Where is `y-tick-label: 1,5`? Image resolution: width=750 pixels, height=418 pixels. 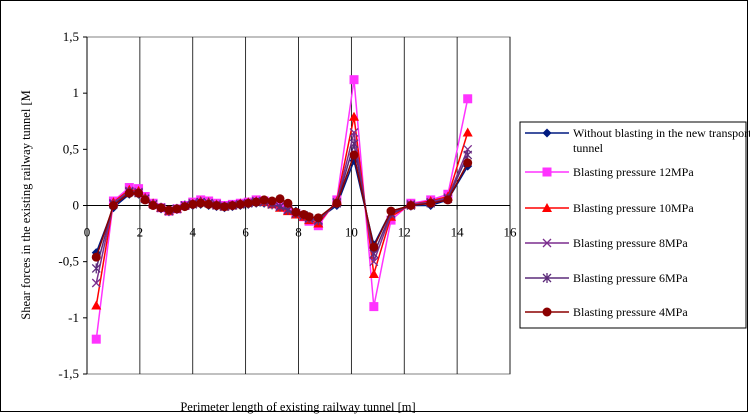 y-tick-label: 1,5 is located at coordinates (71, 36).